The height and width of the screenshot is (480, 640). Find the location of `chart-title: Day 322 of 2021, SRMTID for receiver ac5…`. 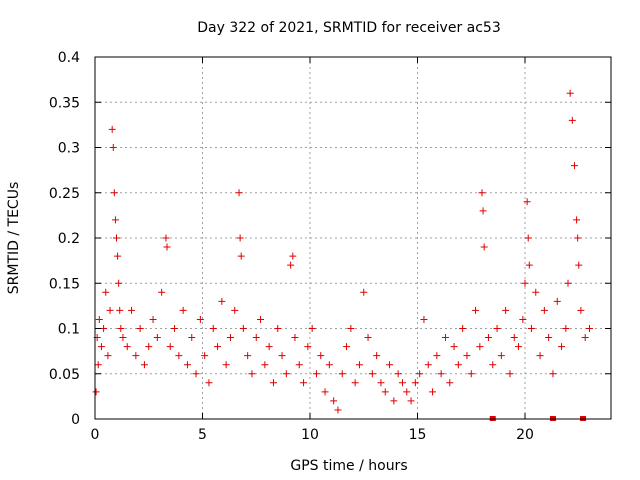

chart-title: Day 322 of 2021, SRMTID for receiver ac5… is located at coordinates (349, 28).